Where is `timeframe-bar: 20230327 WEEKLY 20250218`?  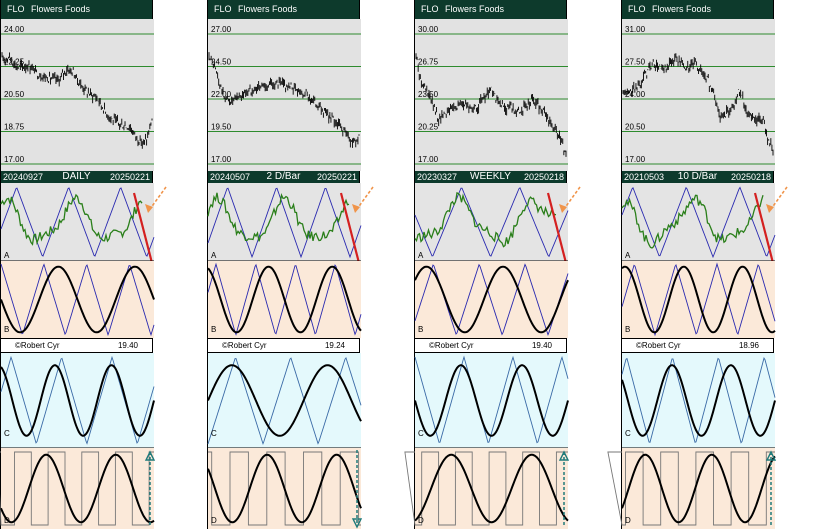
timeframe-bar: 20230327 WEEKLY 20250218 is located at coordinates (490, 177).